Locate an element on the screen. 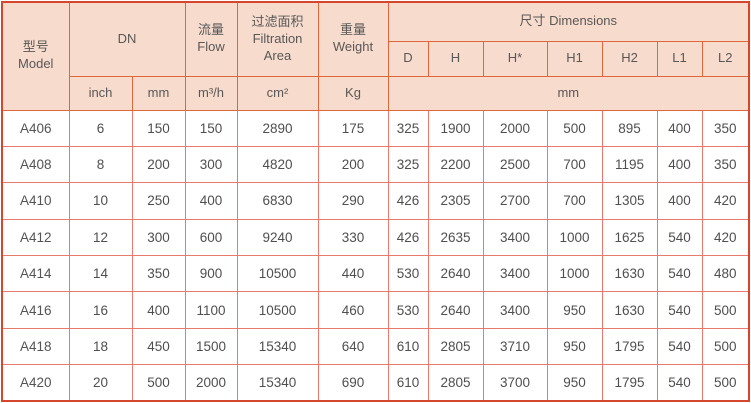  value-cell: 15340 is located at coordinates (277, 383).